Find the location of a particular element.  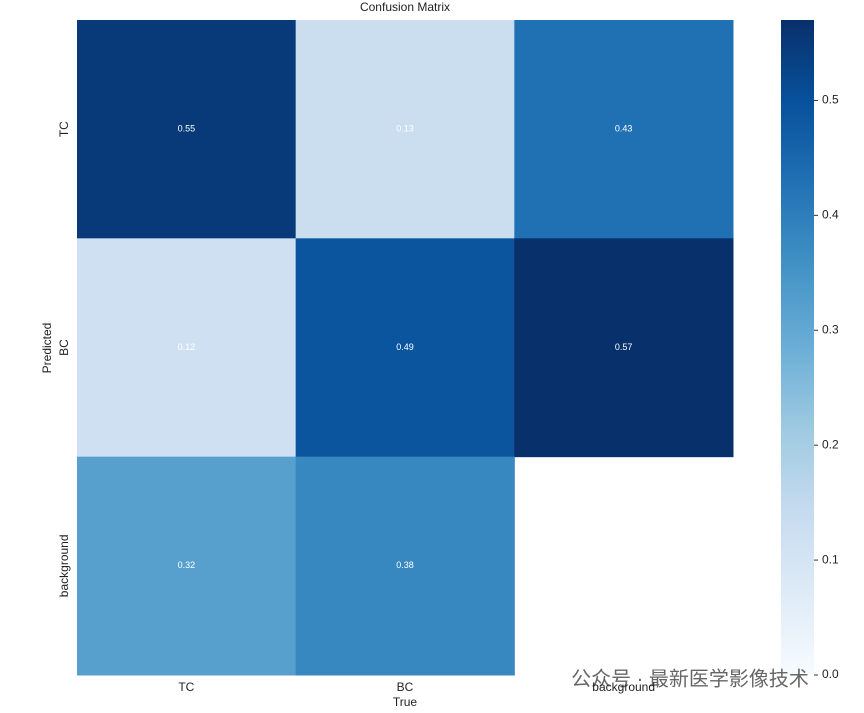

cell-value-label: 0.12 is located at coordinates (187, 347).